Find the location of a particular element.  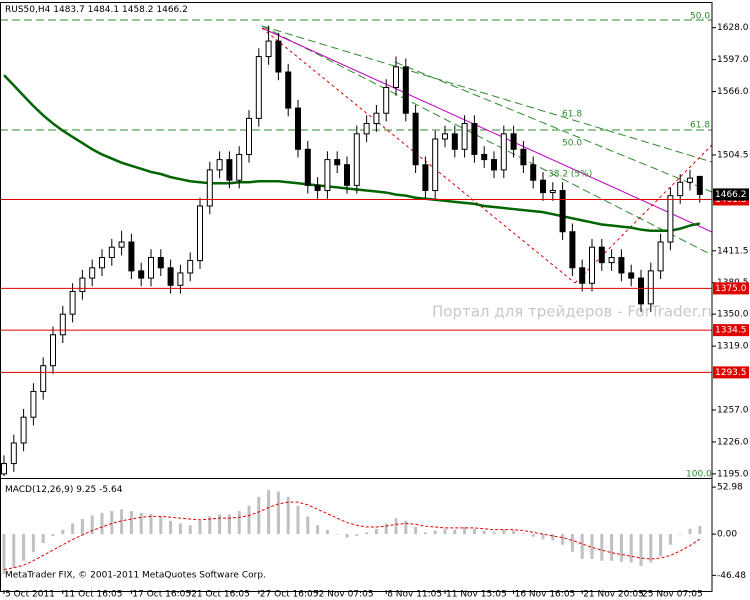

trend-line is located at coordinates (643, 214).